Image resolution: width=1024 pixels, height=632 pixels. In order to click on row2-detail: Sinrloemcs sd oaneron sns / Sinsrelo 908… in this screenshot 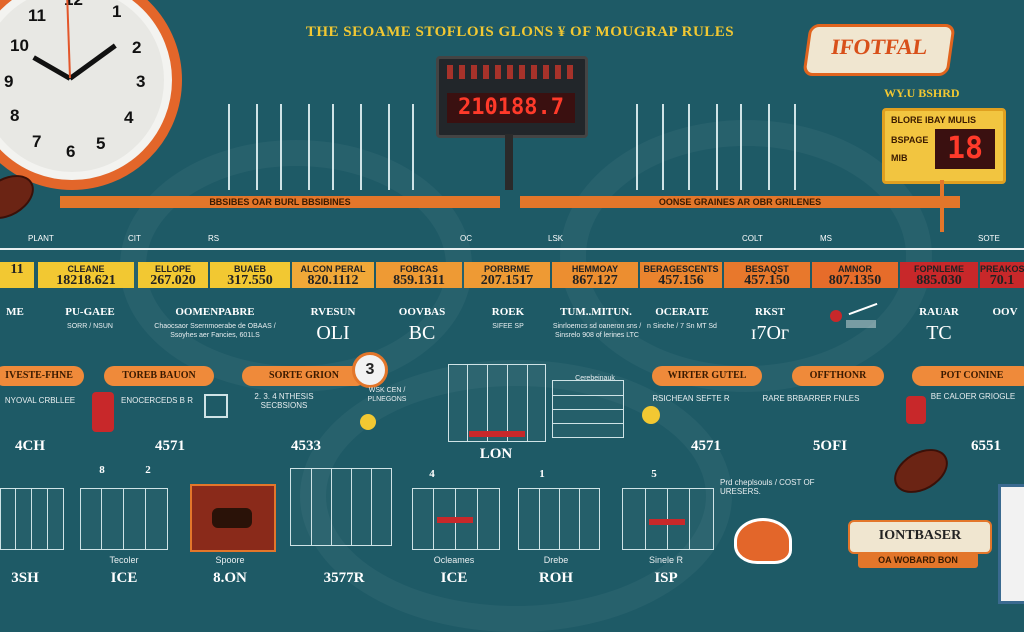, I will do `click(597, 331)`.